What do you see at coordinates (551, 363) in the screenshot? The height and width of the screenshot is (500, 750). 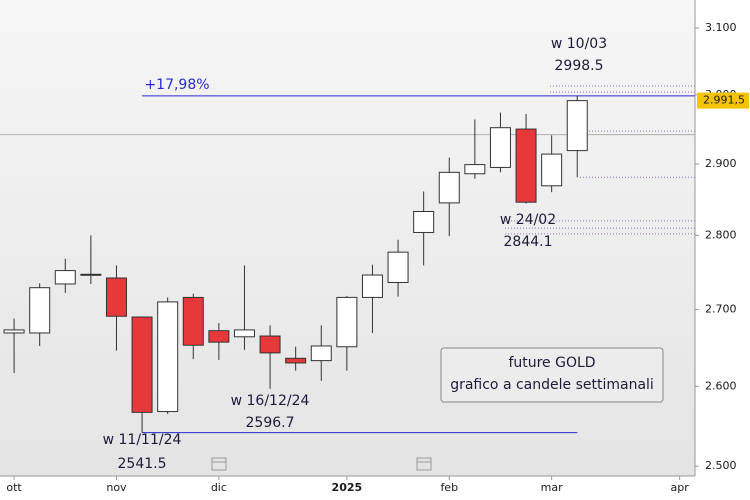 I see `info-text: future GOLD` at bounding box center [551, 363].